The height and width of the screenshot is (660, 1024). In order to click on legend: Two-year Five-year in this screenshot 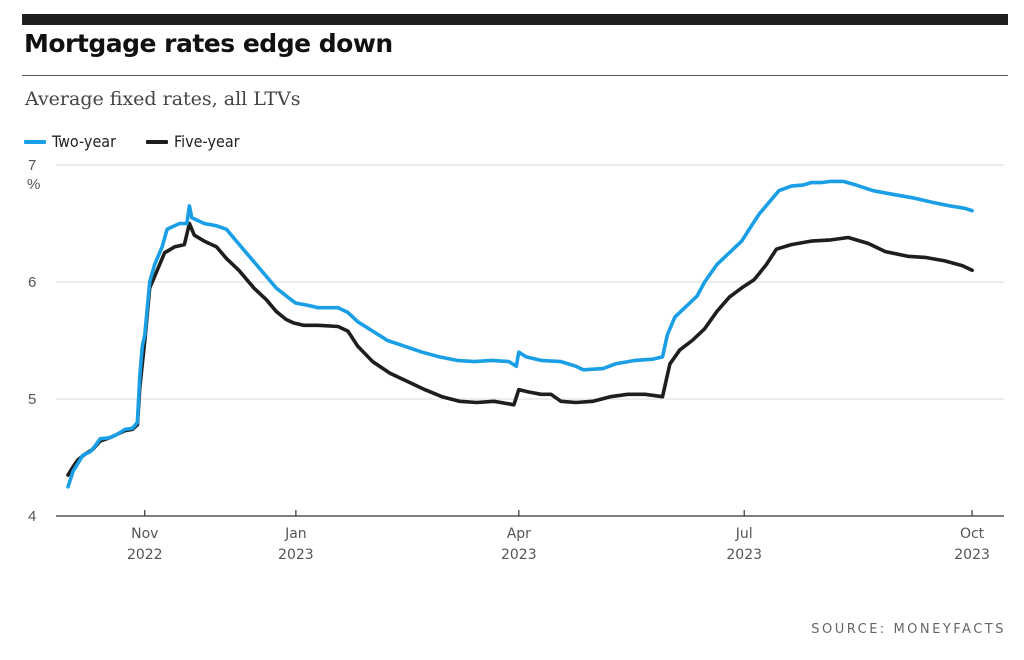, I will do `click(147, 141)`.